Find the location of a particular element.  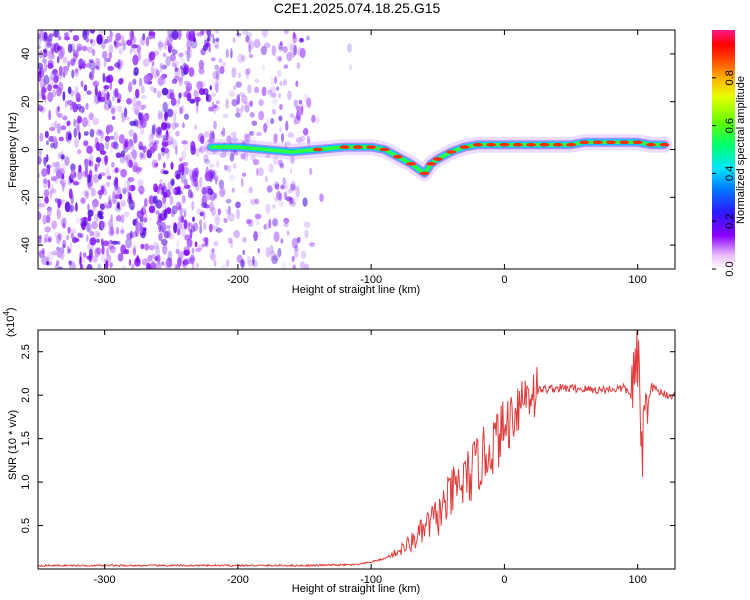

snr-xlabel: Height of straight line (km) is located at coordinates (356, 589).